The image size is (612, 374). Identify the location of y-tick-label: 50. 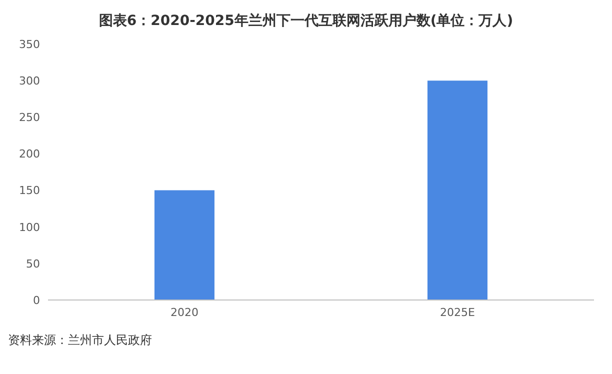
(33, 263).